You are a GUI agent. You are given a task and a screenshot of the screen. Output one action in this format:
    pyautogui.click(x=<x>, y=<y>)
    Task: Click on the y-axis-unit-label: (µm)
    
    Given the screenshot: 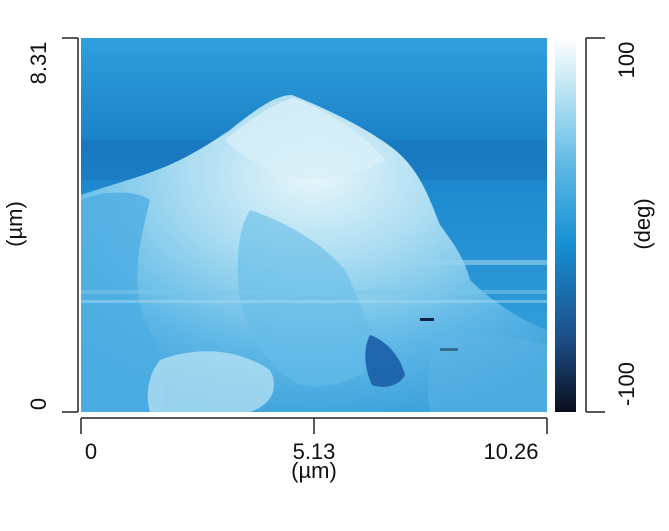 What is the action you would take?
    pyautogui.click(x=14, y=224)
    